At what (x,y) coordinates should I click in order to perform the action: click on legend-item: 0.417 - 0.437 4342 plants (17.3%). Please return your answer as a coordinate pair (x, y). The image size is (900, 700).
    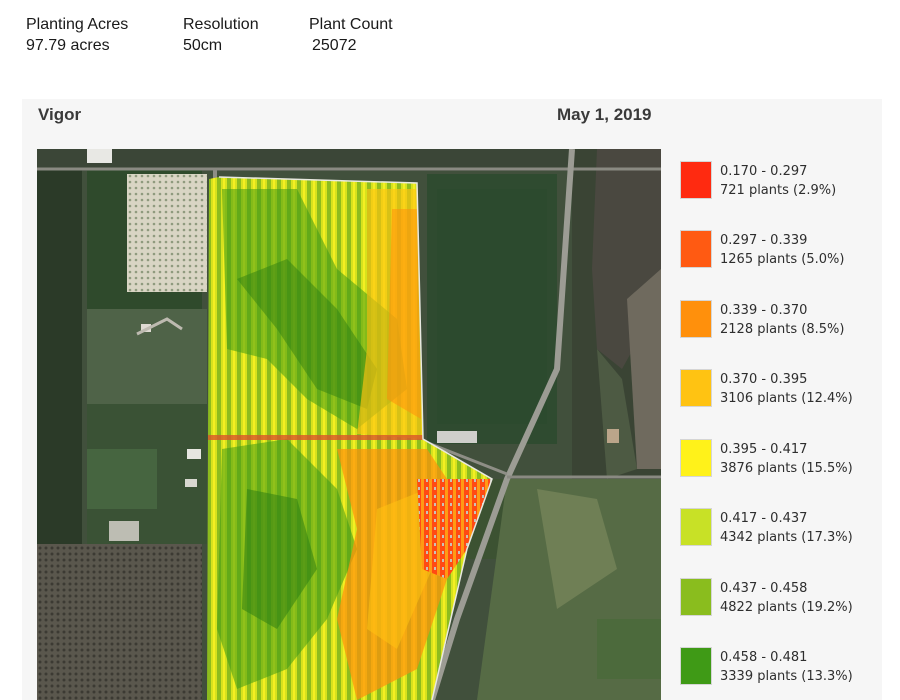
    Looking at the image, I should click on (780, 530).